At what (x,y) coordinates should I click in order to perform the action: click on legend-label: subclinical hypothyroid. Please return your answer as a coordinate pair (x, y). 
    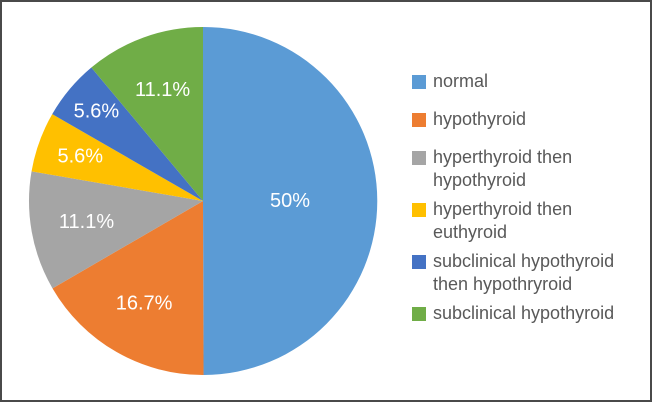
    Looking at the image, I should click on (524, 313).